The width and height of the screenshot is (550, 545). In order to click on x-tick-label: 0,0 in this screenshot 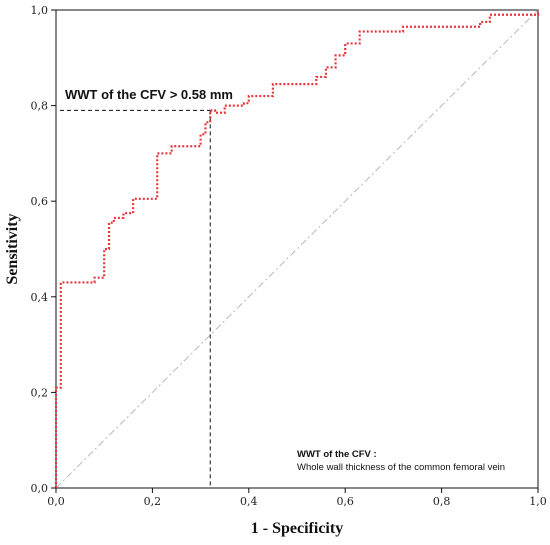, I will do `click(56, 501)`.